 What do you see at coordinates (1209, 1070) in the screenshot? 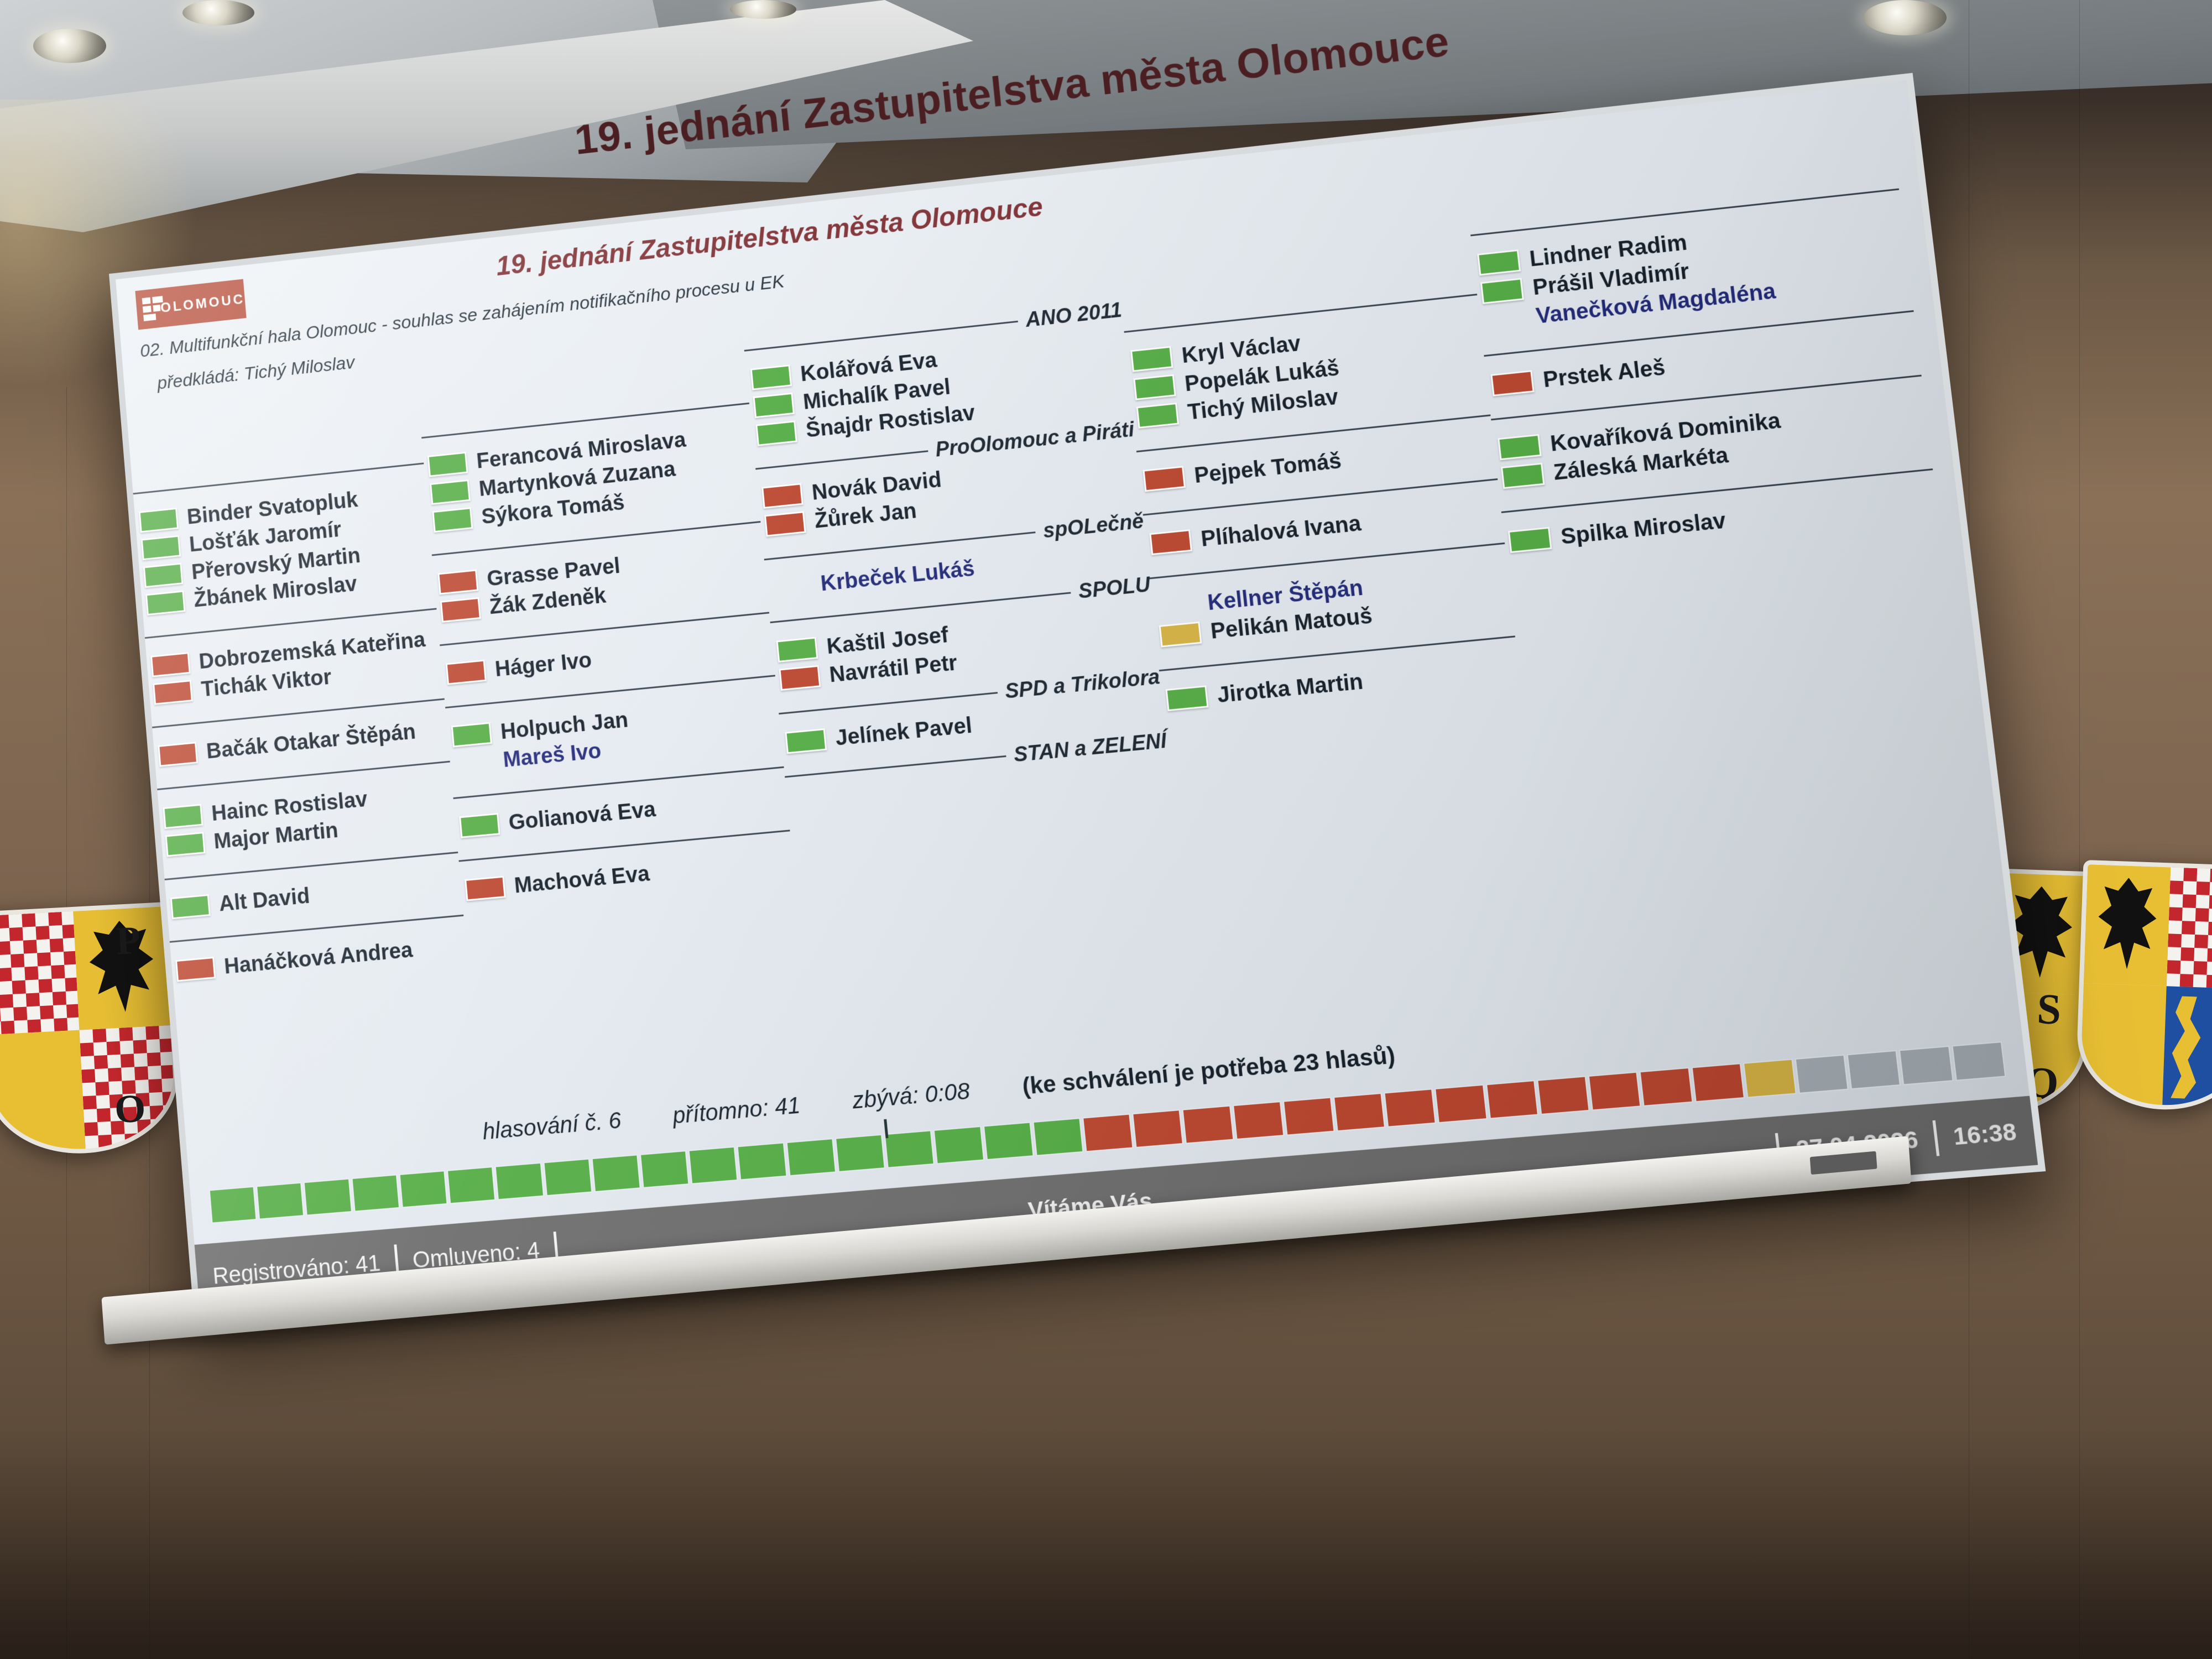
I see `quorum-note: (ke schválení je potřeba 23 hlasů)` at bounding box center [1209, 1070].